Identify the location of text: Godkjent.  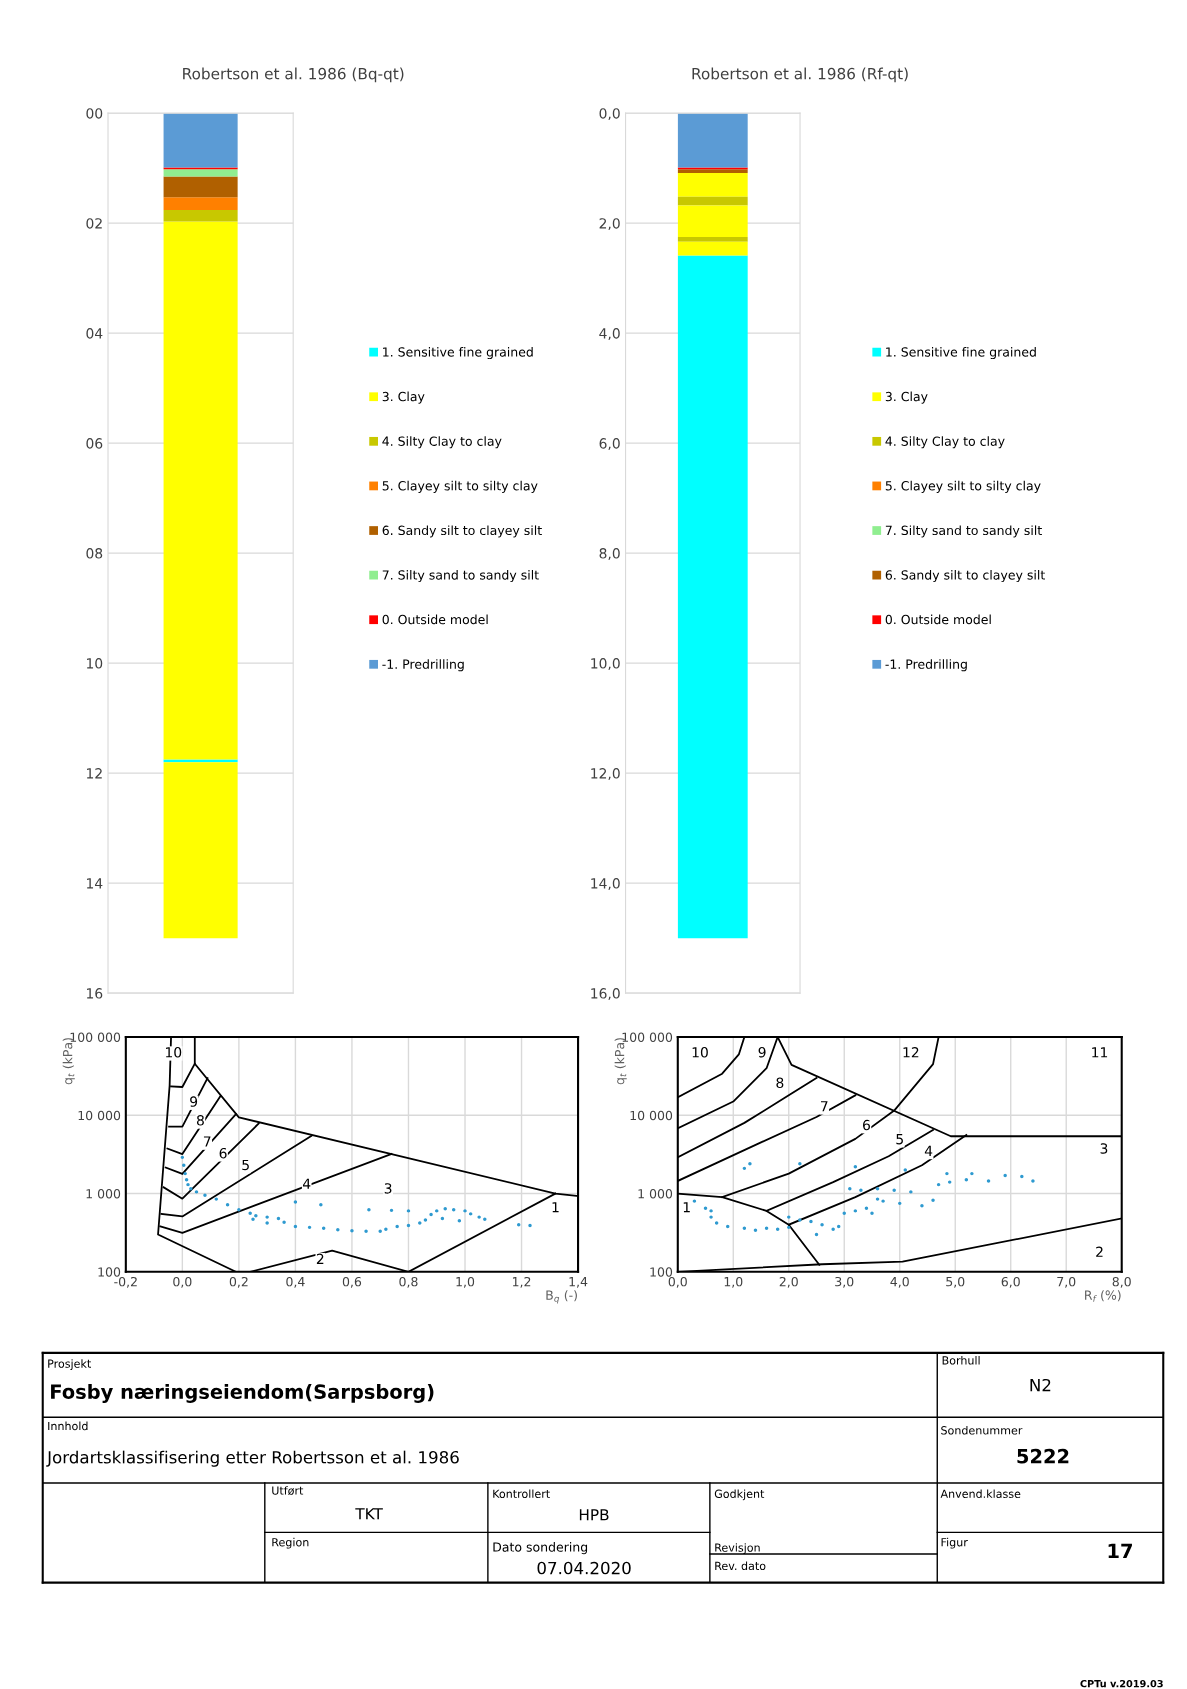
(739, 1495).